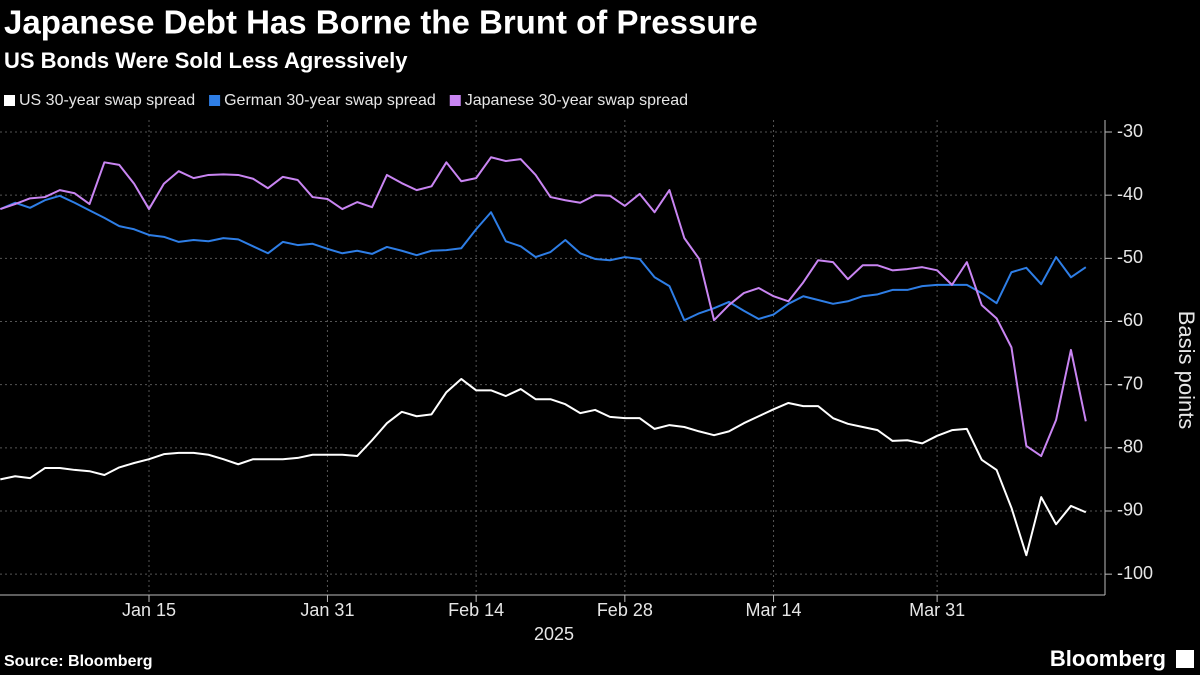 The image size is (1200, 675). I want to click on x-tick-label: Mar 31, so click(937, 610).